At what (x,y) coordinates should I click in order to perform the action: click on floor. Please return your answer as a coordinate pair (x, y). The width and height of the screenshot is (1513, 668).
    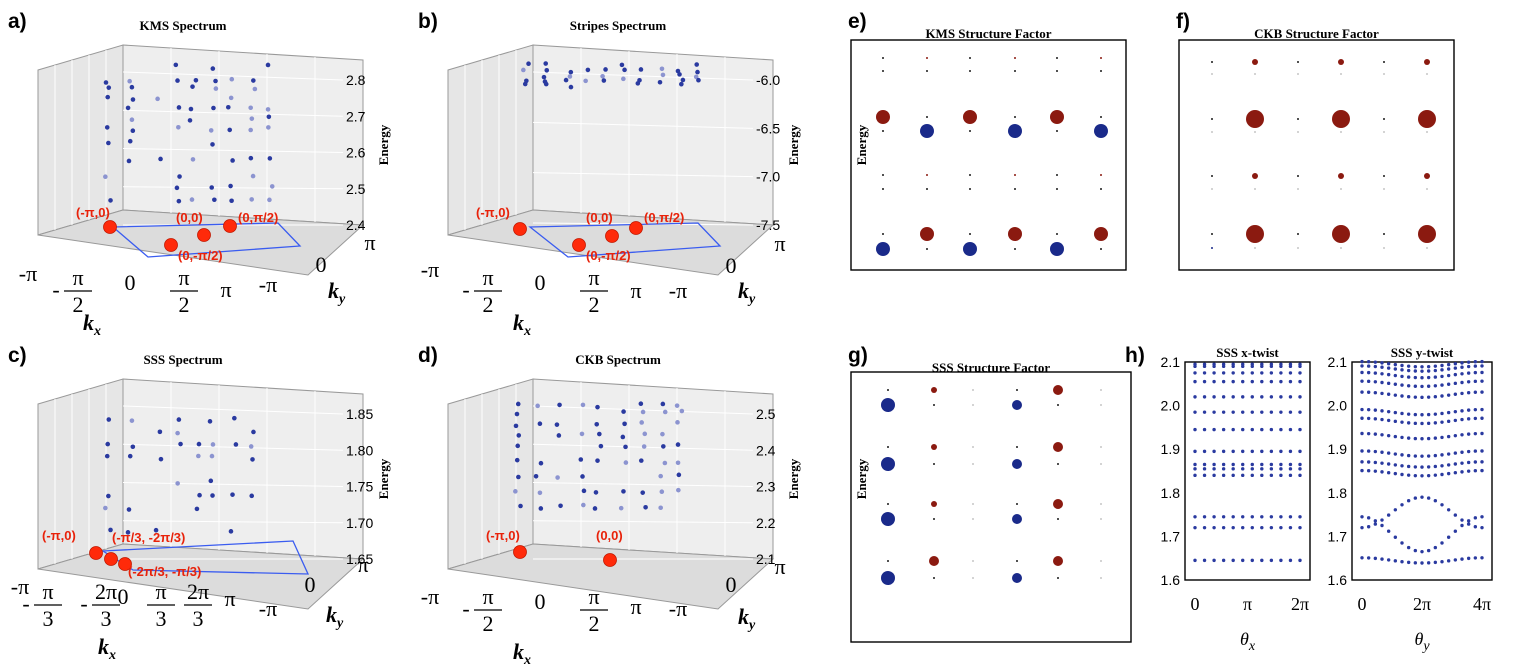
    Looking at the image, I should click on (611, 576).